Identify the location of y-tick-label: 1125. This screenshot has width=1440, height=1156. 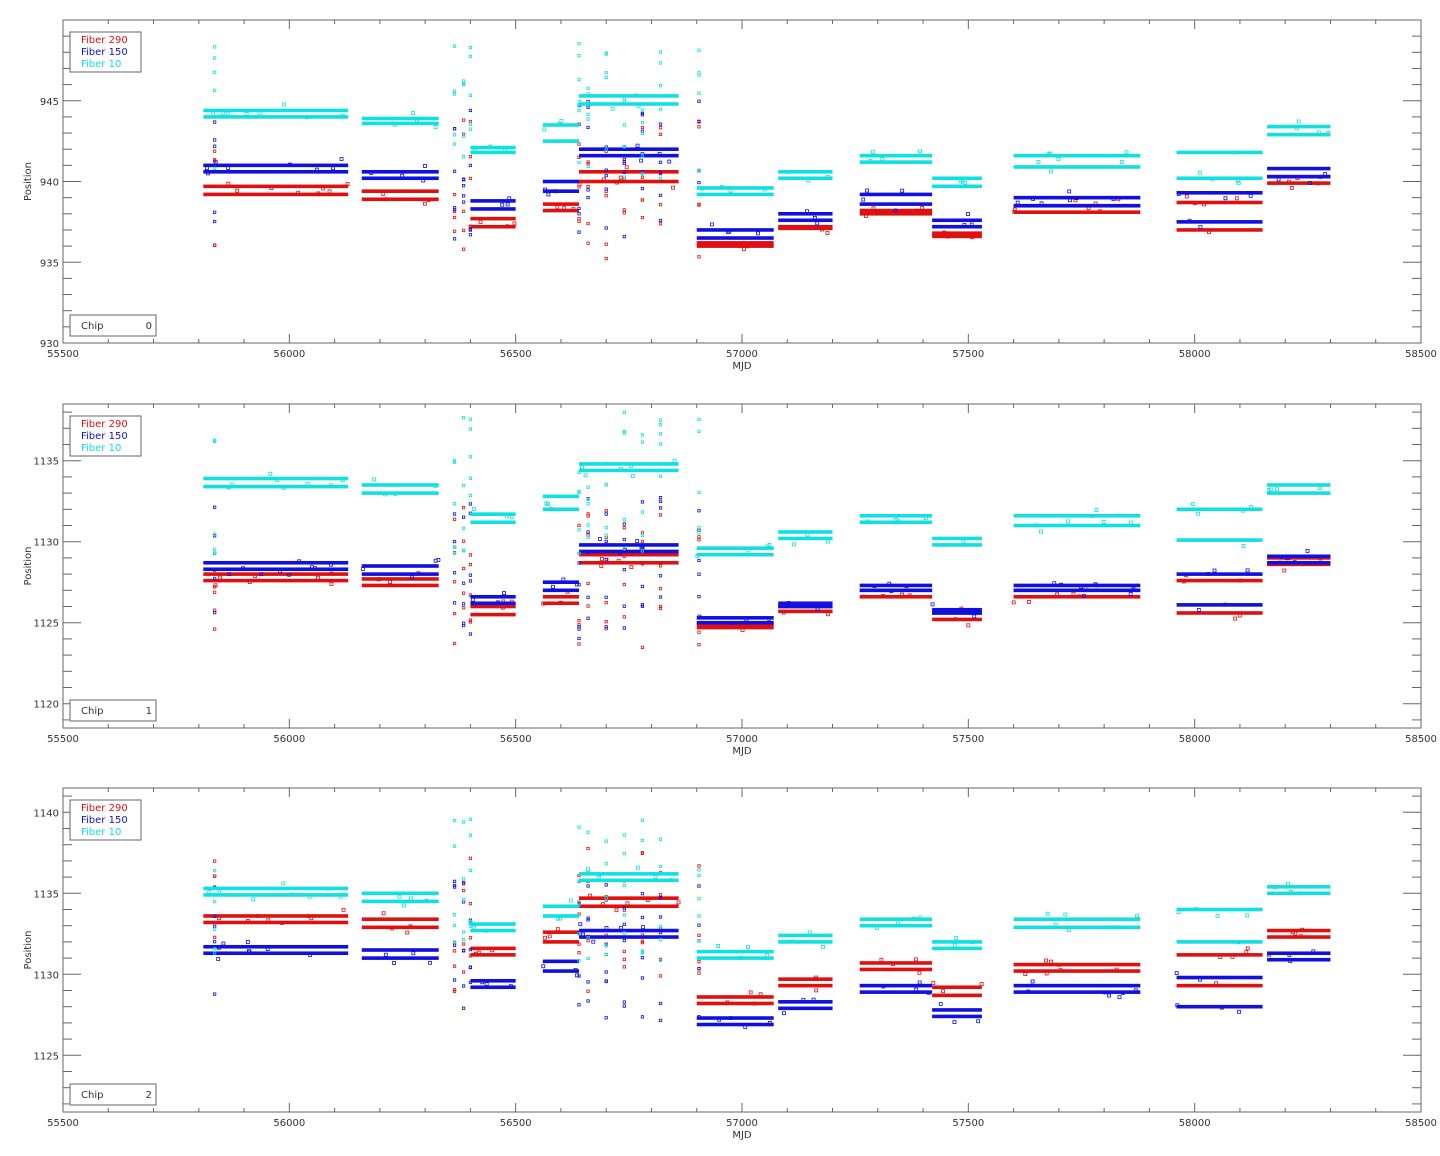
(46, 1056).